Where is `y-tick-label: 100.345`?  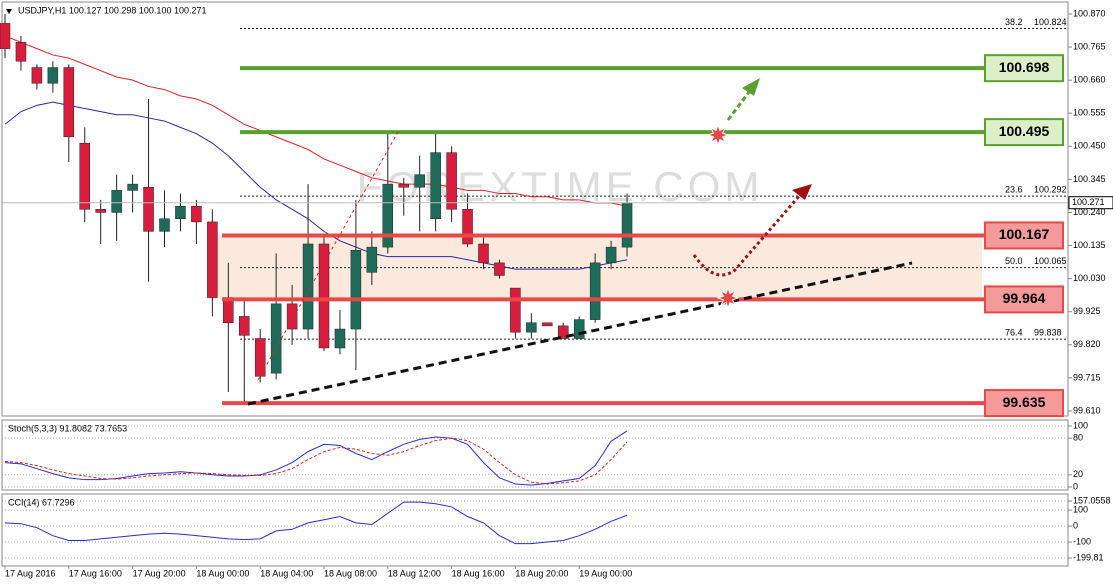 y-tick-label: 100.345 is located at coordinates (1089, 179).